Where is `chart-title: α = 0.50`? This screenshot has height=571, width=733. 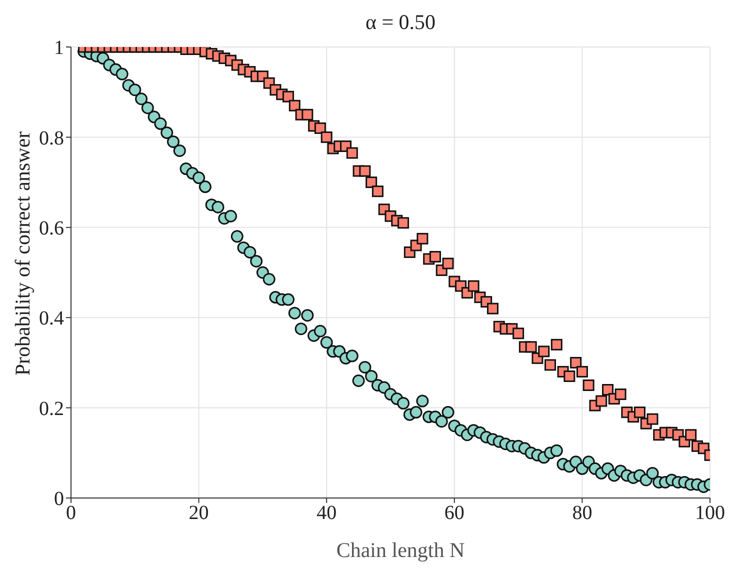
chart-title: α = 0.50 is located at coordinates (400, 22).